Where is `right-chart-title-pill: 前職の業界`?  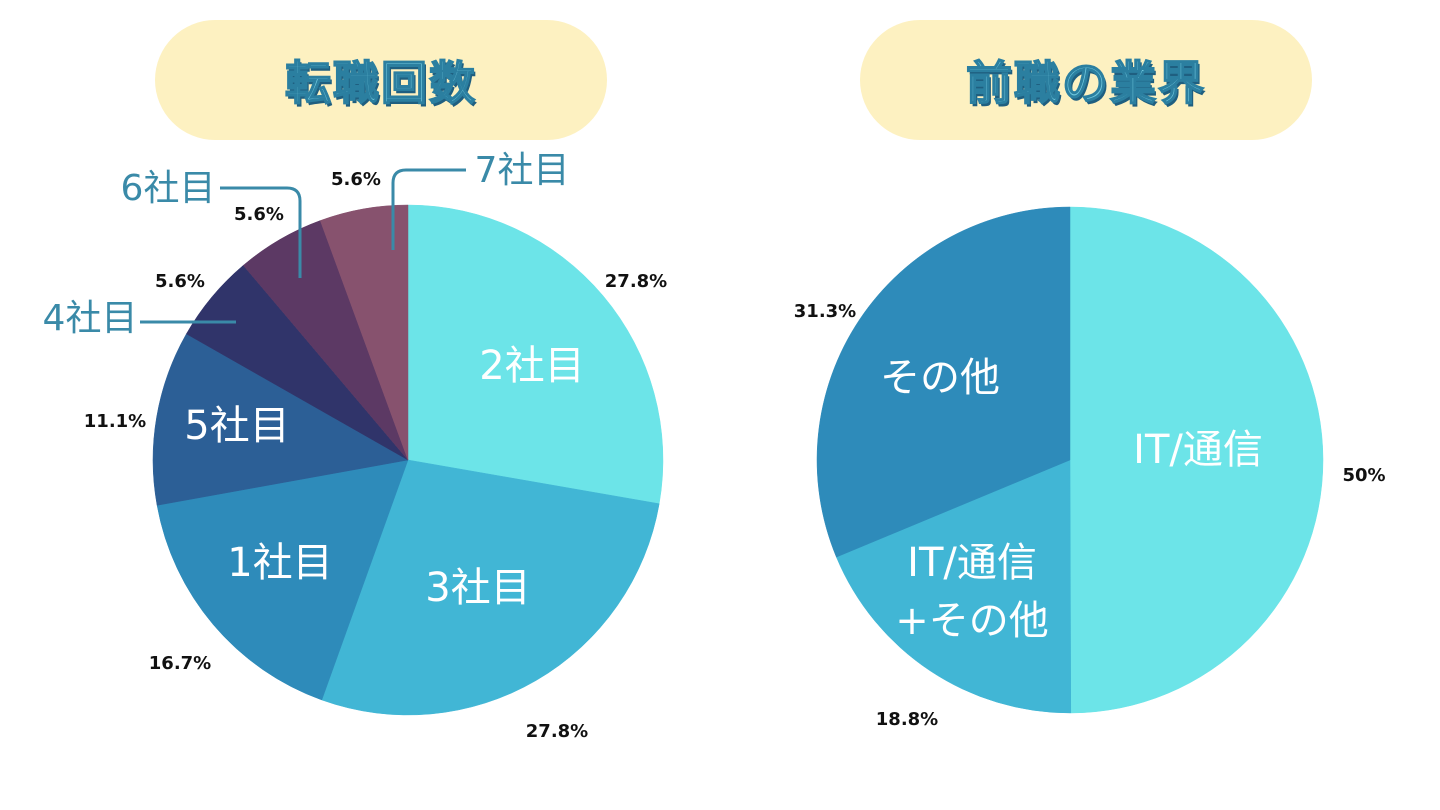 right-chart-title-pill: 前職の業界 is located at coordinates (1086, 80).